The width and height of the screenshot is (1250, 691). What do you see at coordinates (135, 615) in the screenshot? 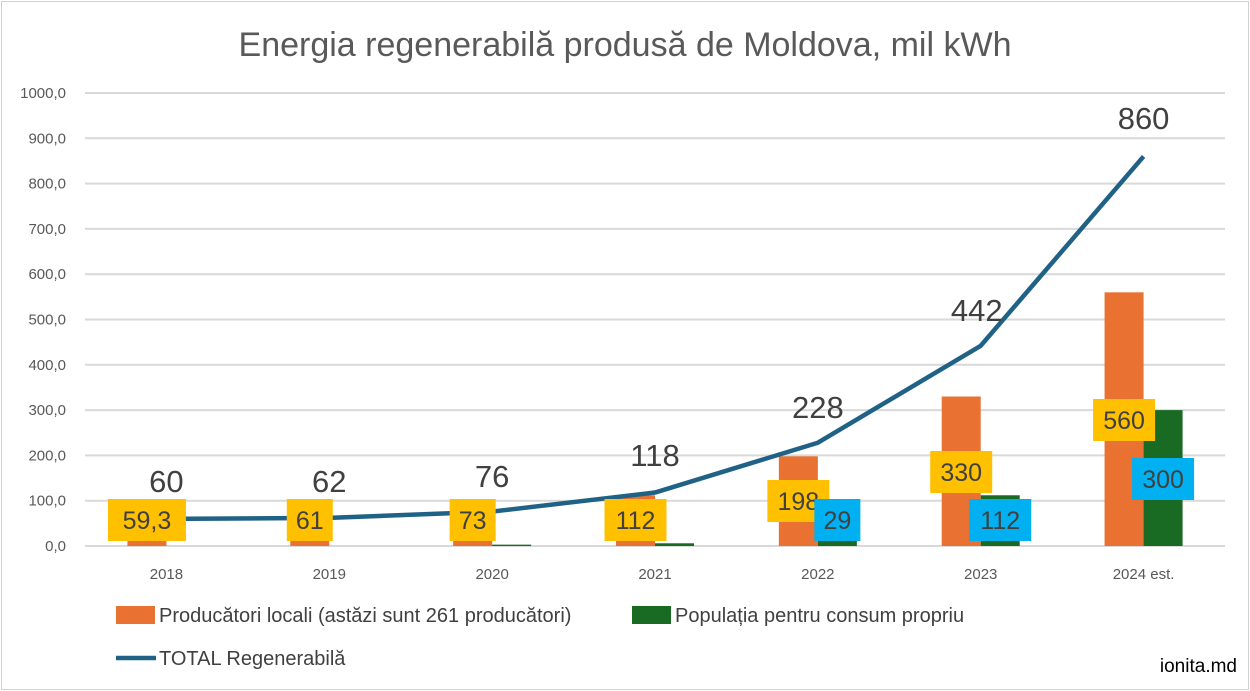
I see `legend-swatch-producatori` at bounding box center [135, 615].